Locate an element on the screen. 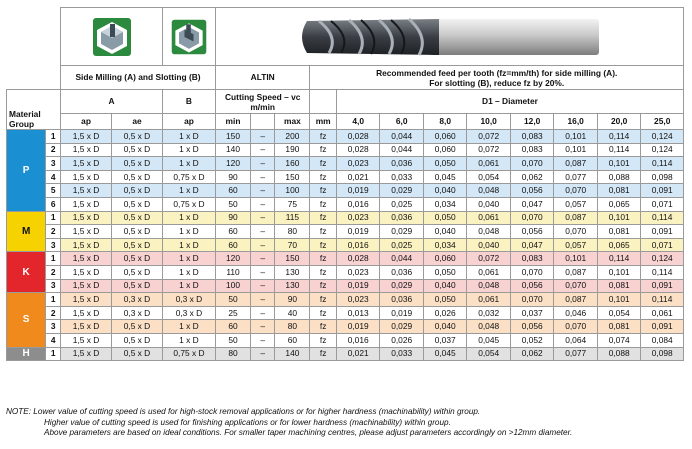  feed-value: 0,091 is located at coordinates (662, 286).